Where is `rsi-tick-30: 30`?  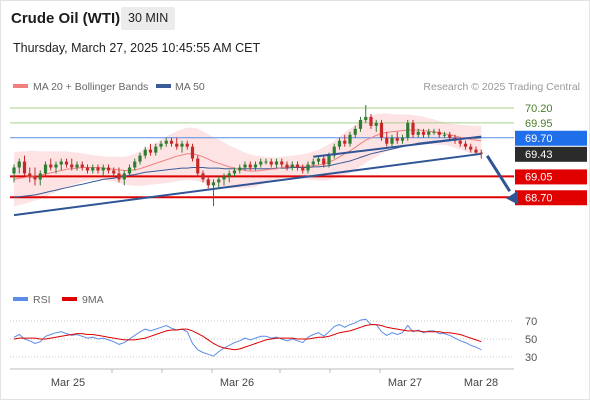
rsi-tick-30: 30 is located at coordinates (531, 358).